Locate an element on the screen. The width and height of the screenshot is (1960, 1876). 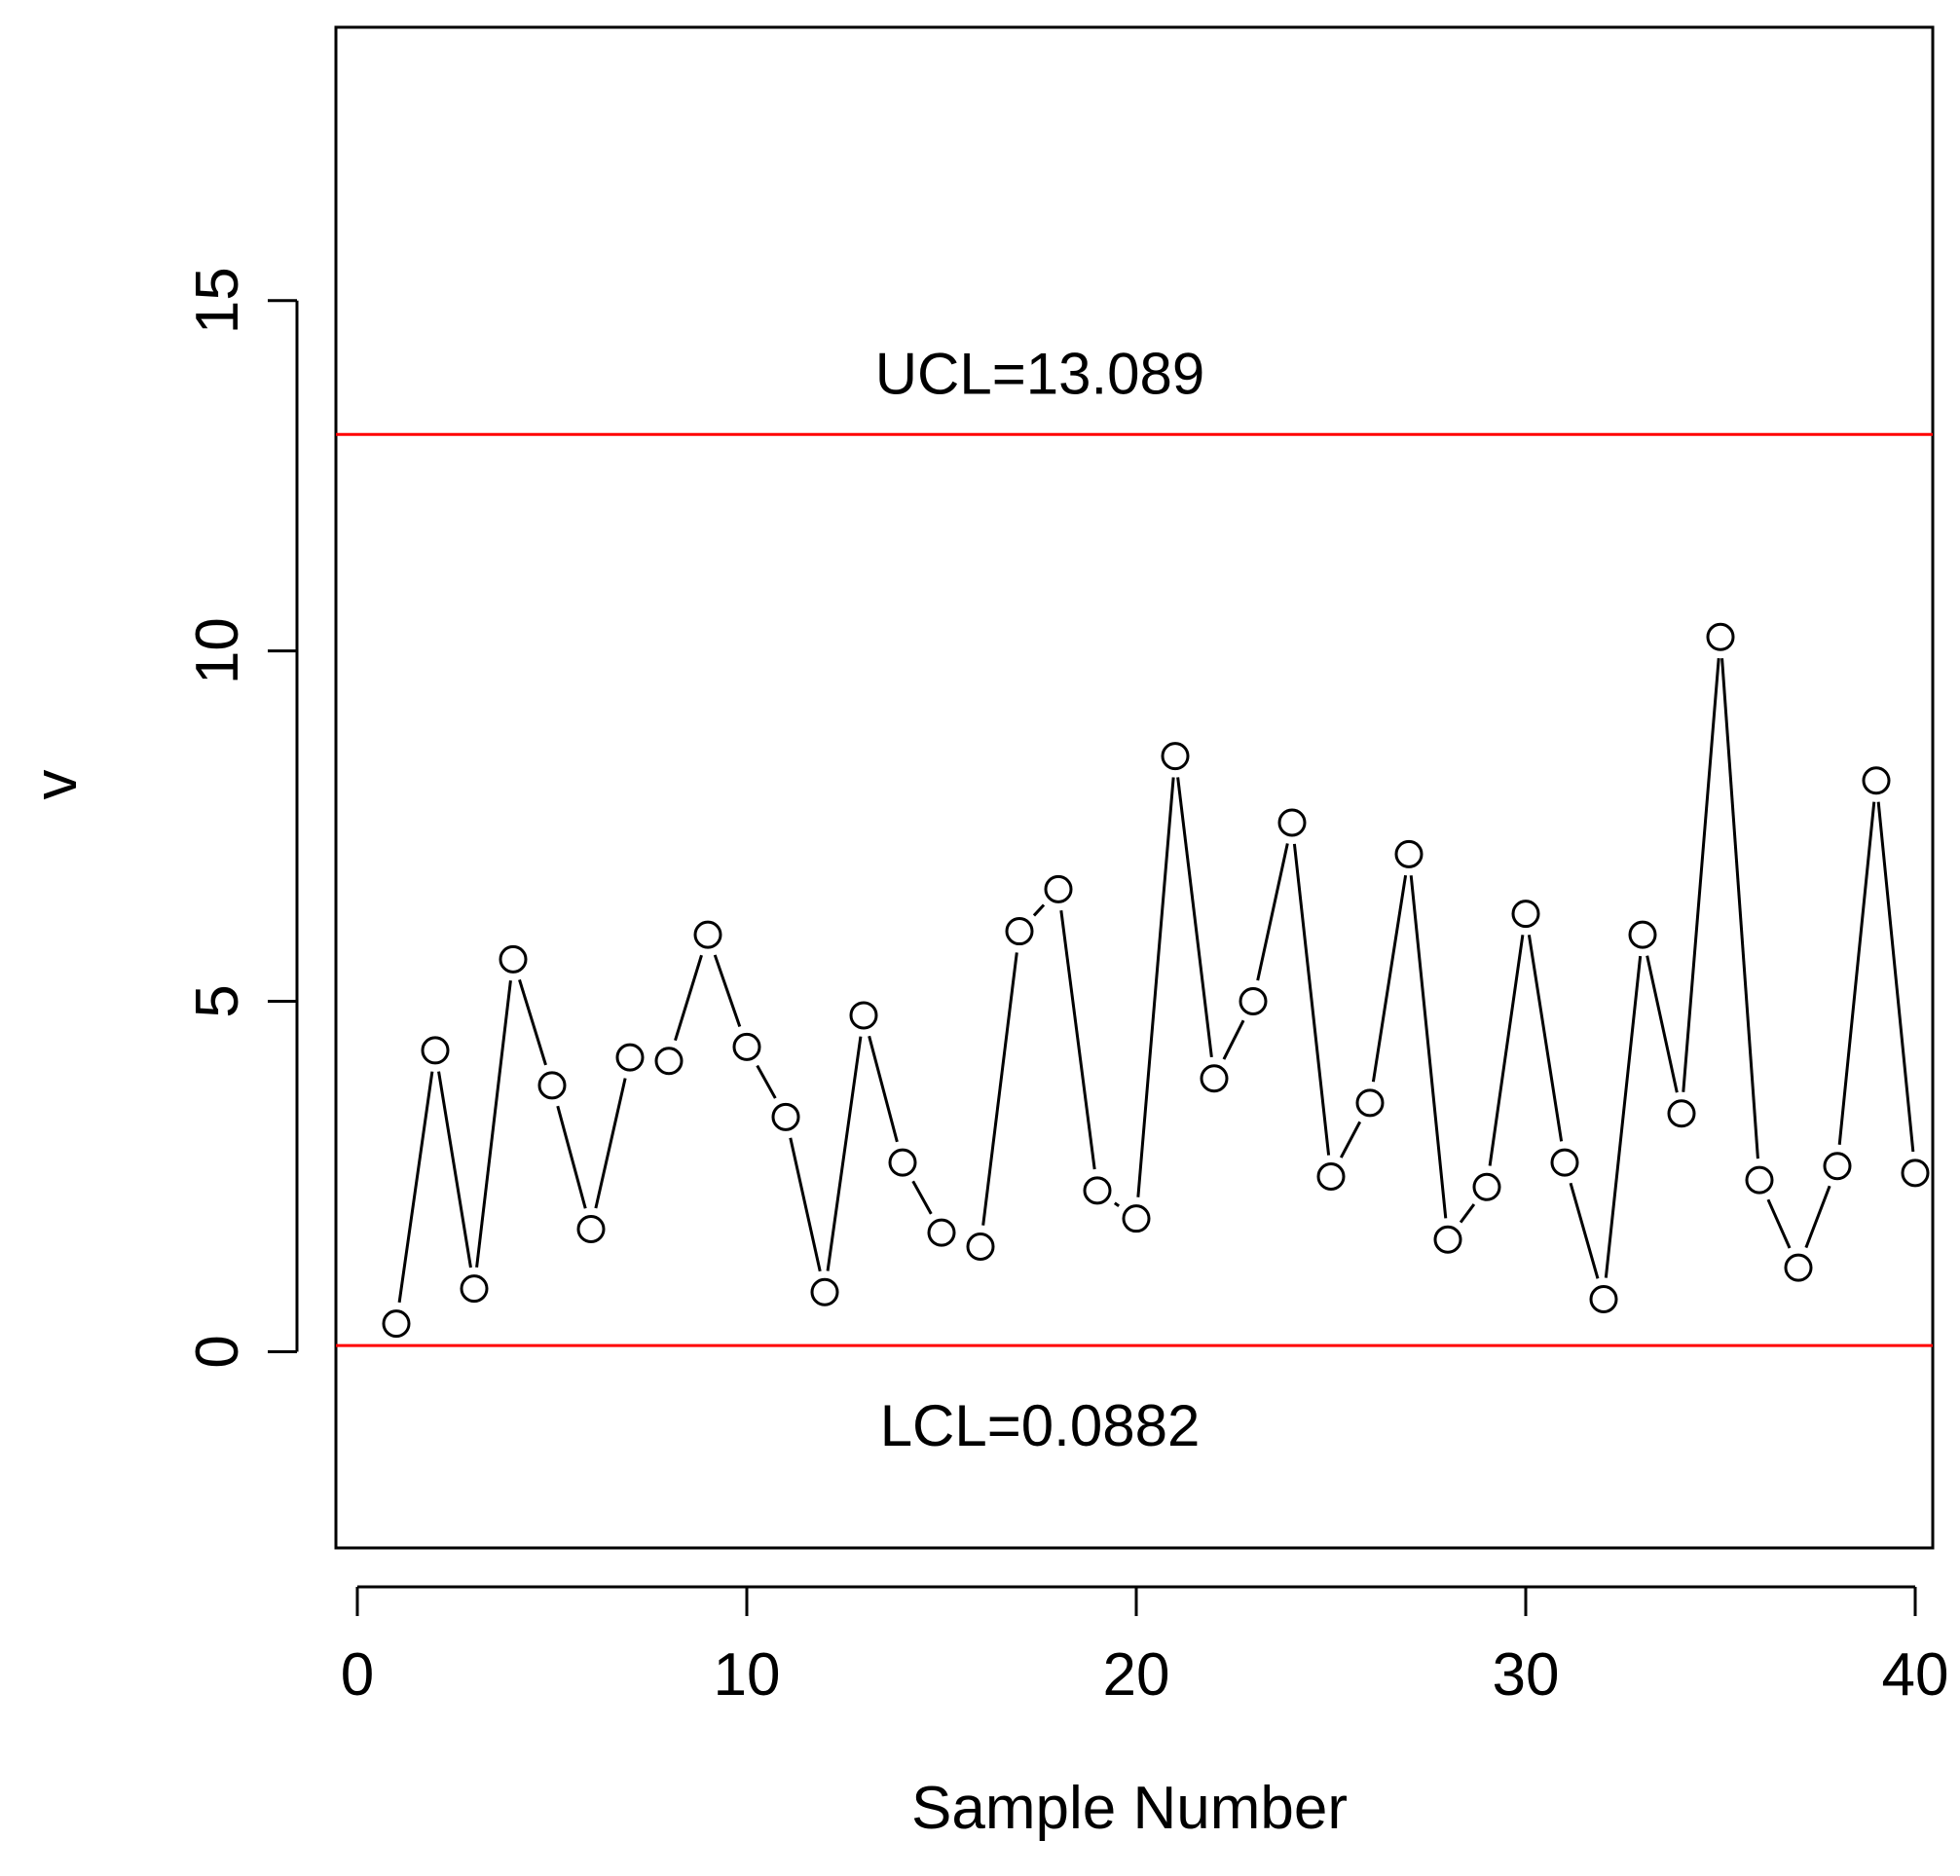
y-tick-label: 5 is located at coordinates (217, 1000).